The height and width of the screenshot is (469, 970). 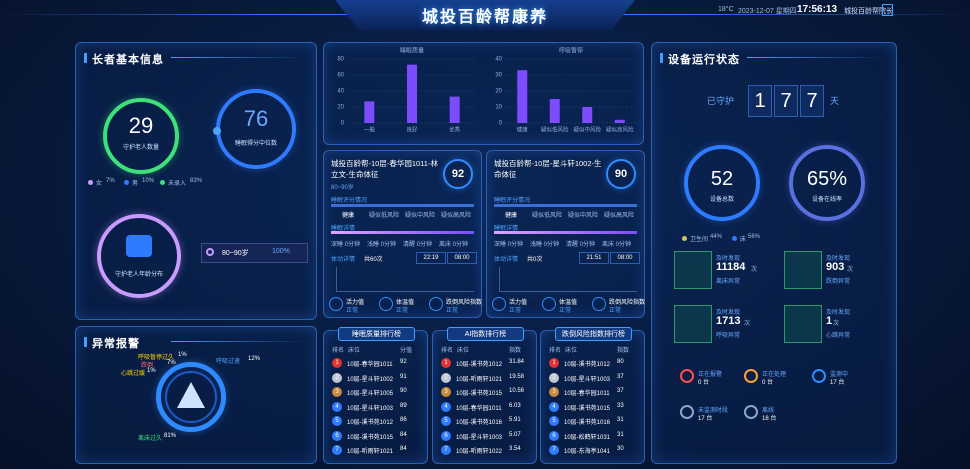 What do you see at coordinates (156, 358) in the screenshot?
I see `alarm-name: 呼吸暂停过久` at bounding box center [156, 358].